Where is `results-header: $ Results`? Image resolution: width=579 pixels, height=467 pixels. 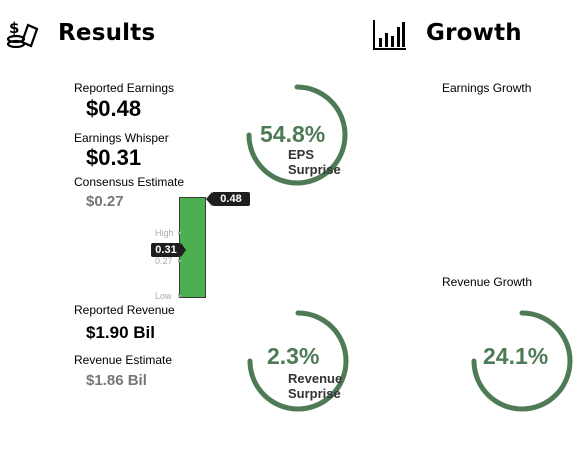 results-header: $ Results is located at coordinates (106, 35).